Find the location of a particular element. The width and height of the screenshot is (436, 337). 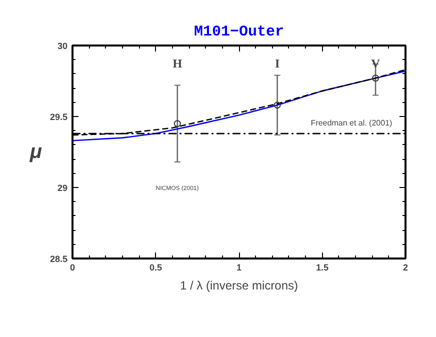

x-tick-label: 1 is located at coordinates (239, 267).